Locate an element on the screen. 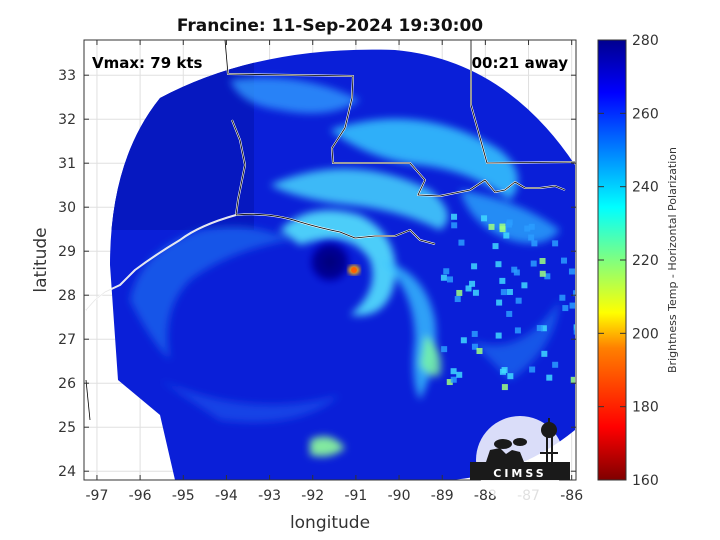 Image resolution: width=720 pixels, height=540 pixels. y-tick-label: 30 is located at coordinates (67, 208).